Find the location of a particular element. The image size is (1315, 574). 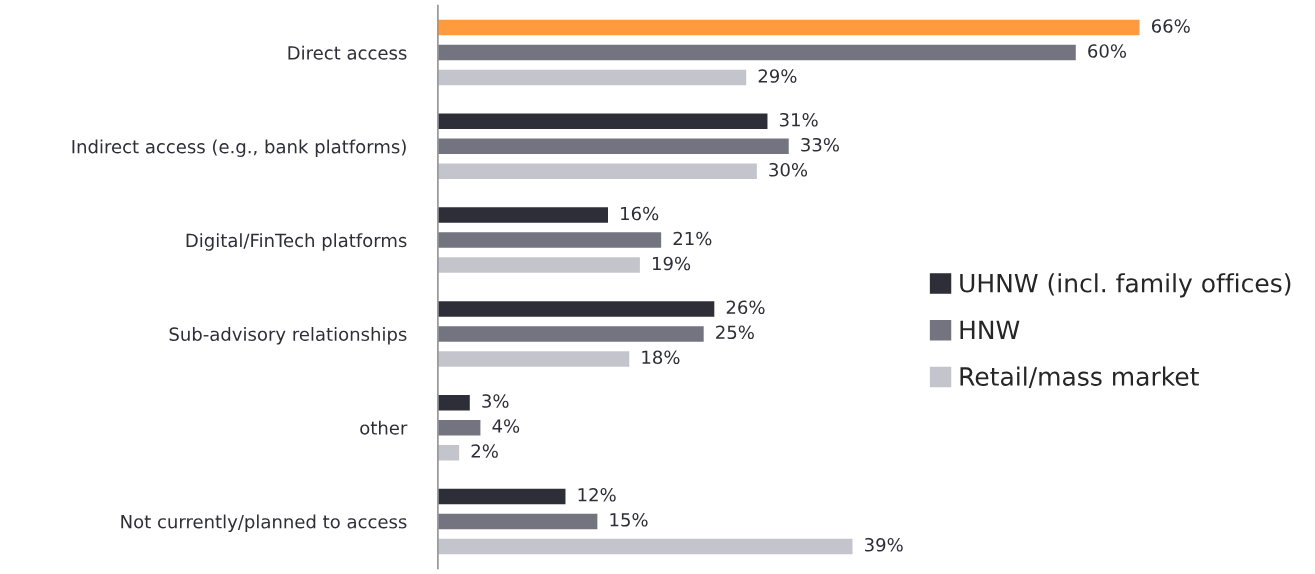

y-tick-label: Digital/FinTech platforms is located at coordinates (296, 242).